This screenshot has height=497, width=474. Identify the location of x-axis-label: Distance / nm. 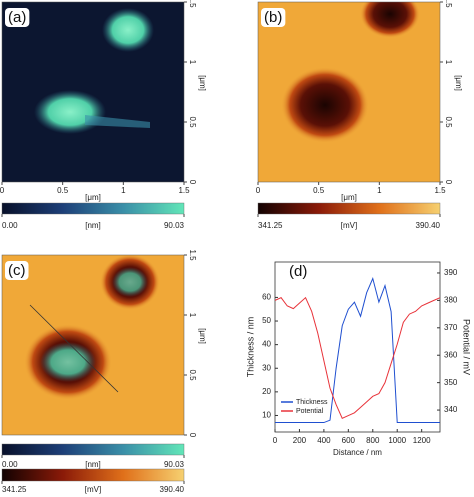
(357, 452).